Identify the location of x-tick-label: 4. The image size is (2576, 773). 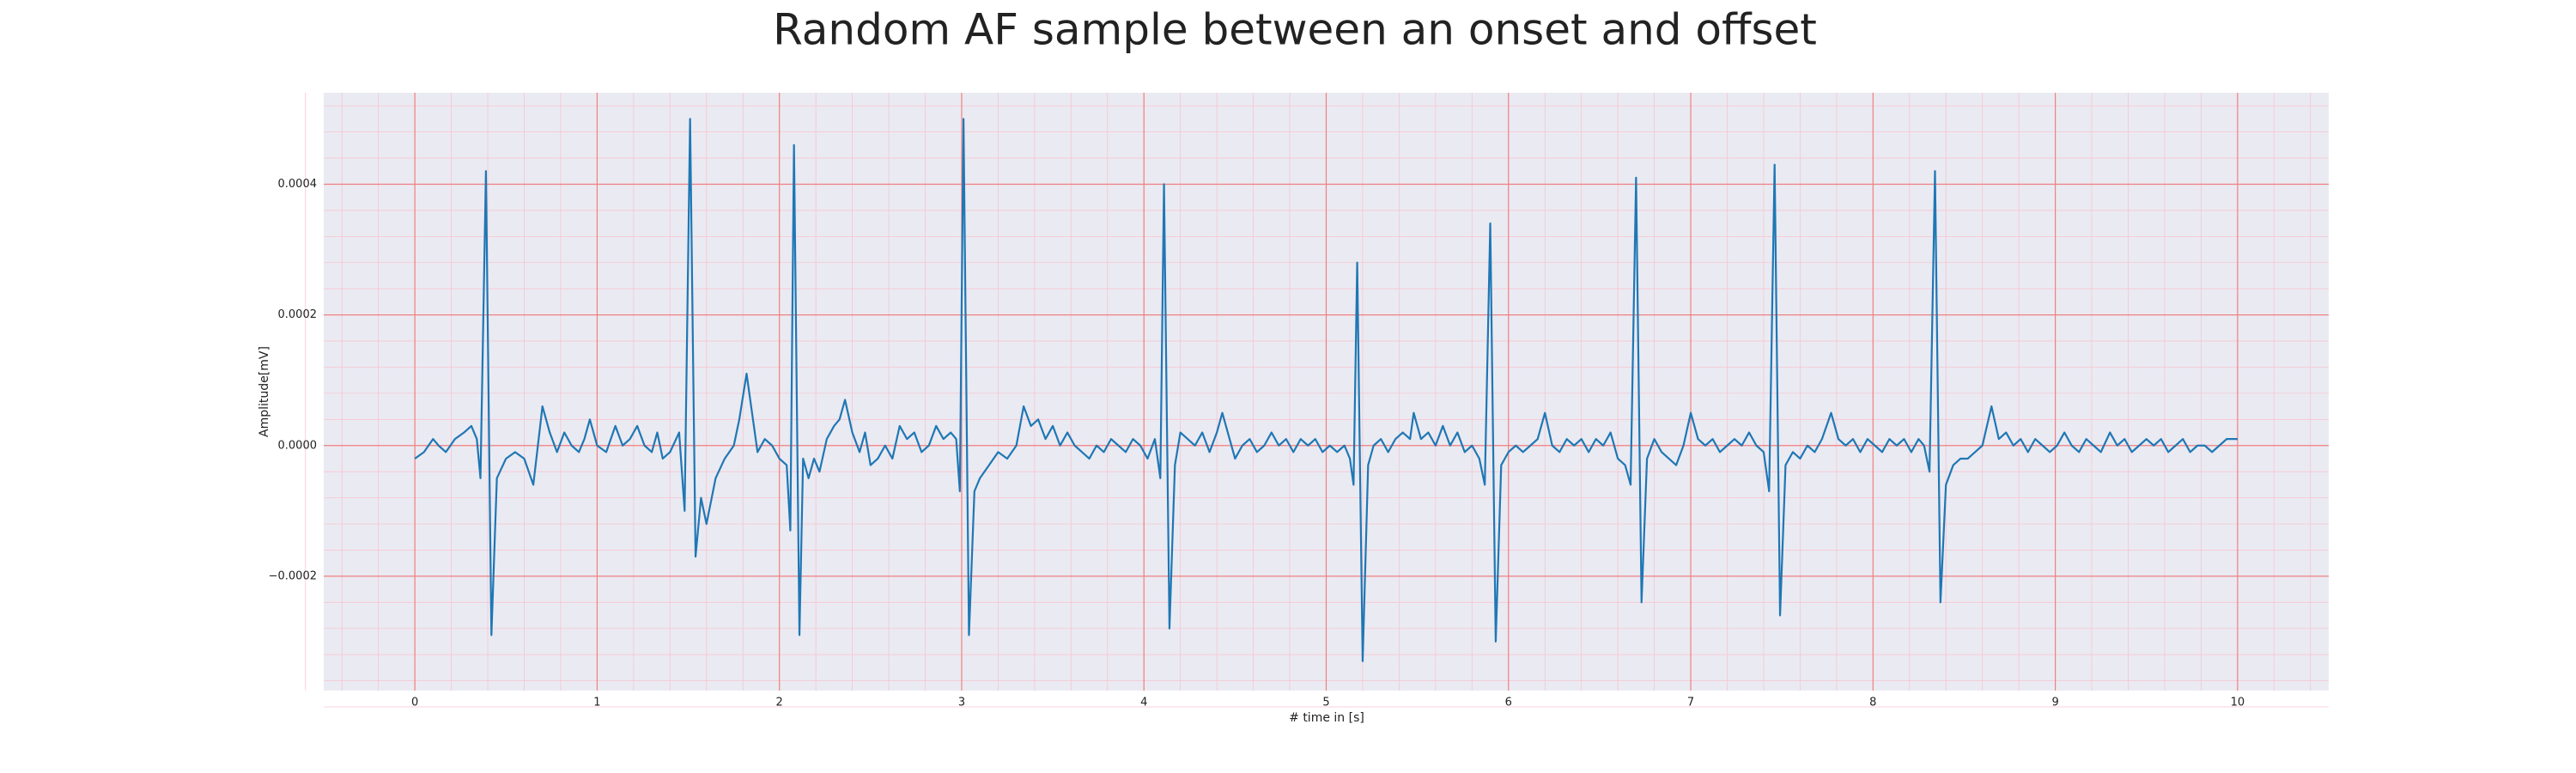
(1144, 703).